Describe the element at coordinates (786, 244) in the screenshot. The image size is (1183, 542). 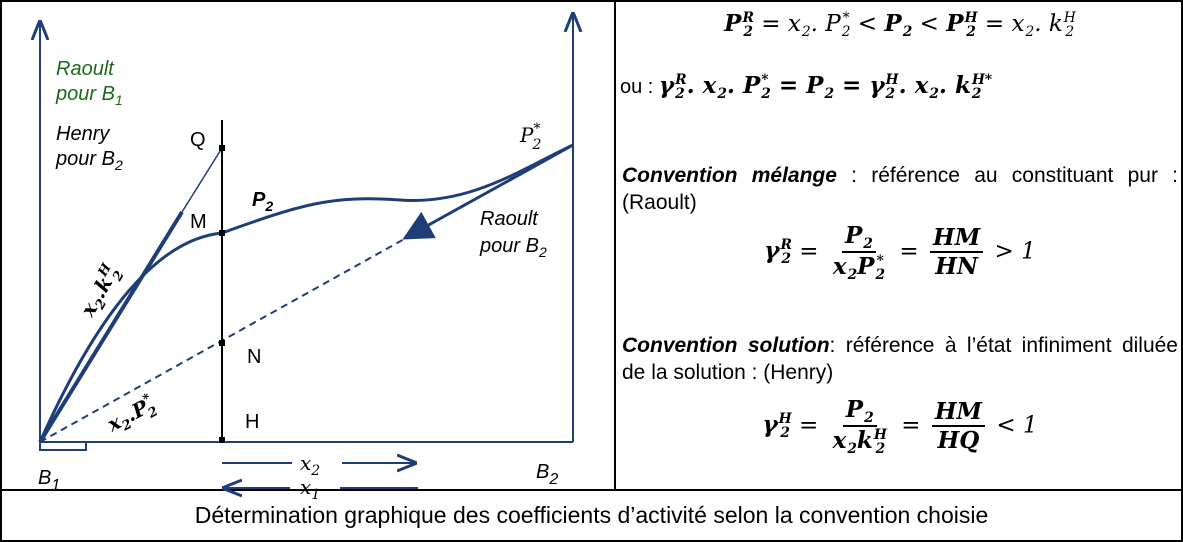
I see `sup: R` at that location.